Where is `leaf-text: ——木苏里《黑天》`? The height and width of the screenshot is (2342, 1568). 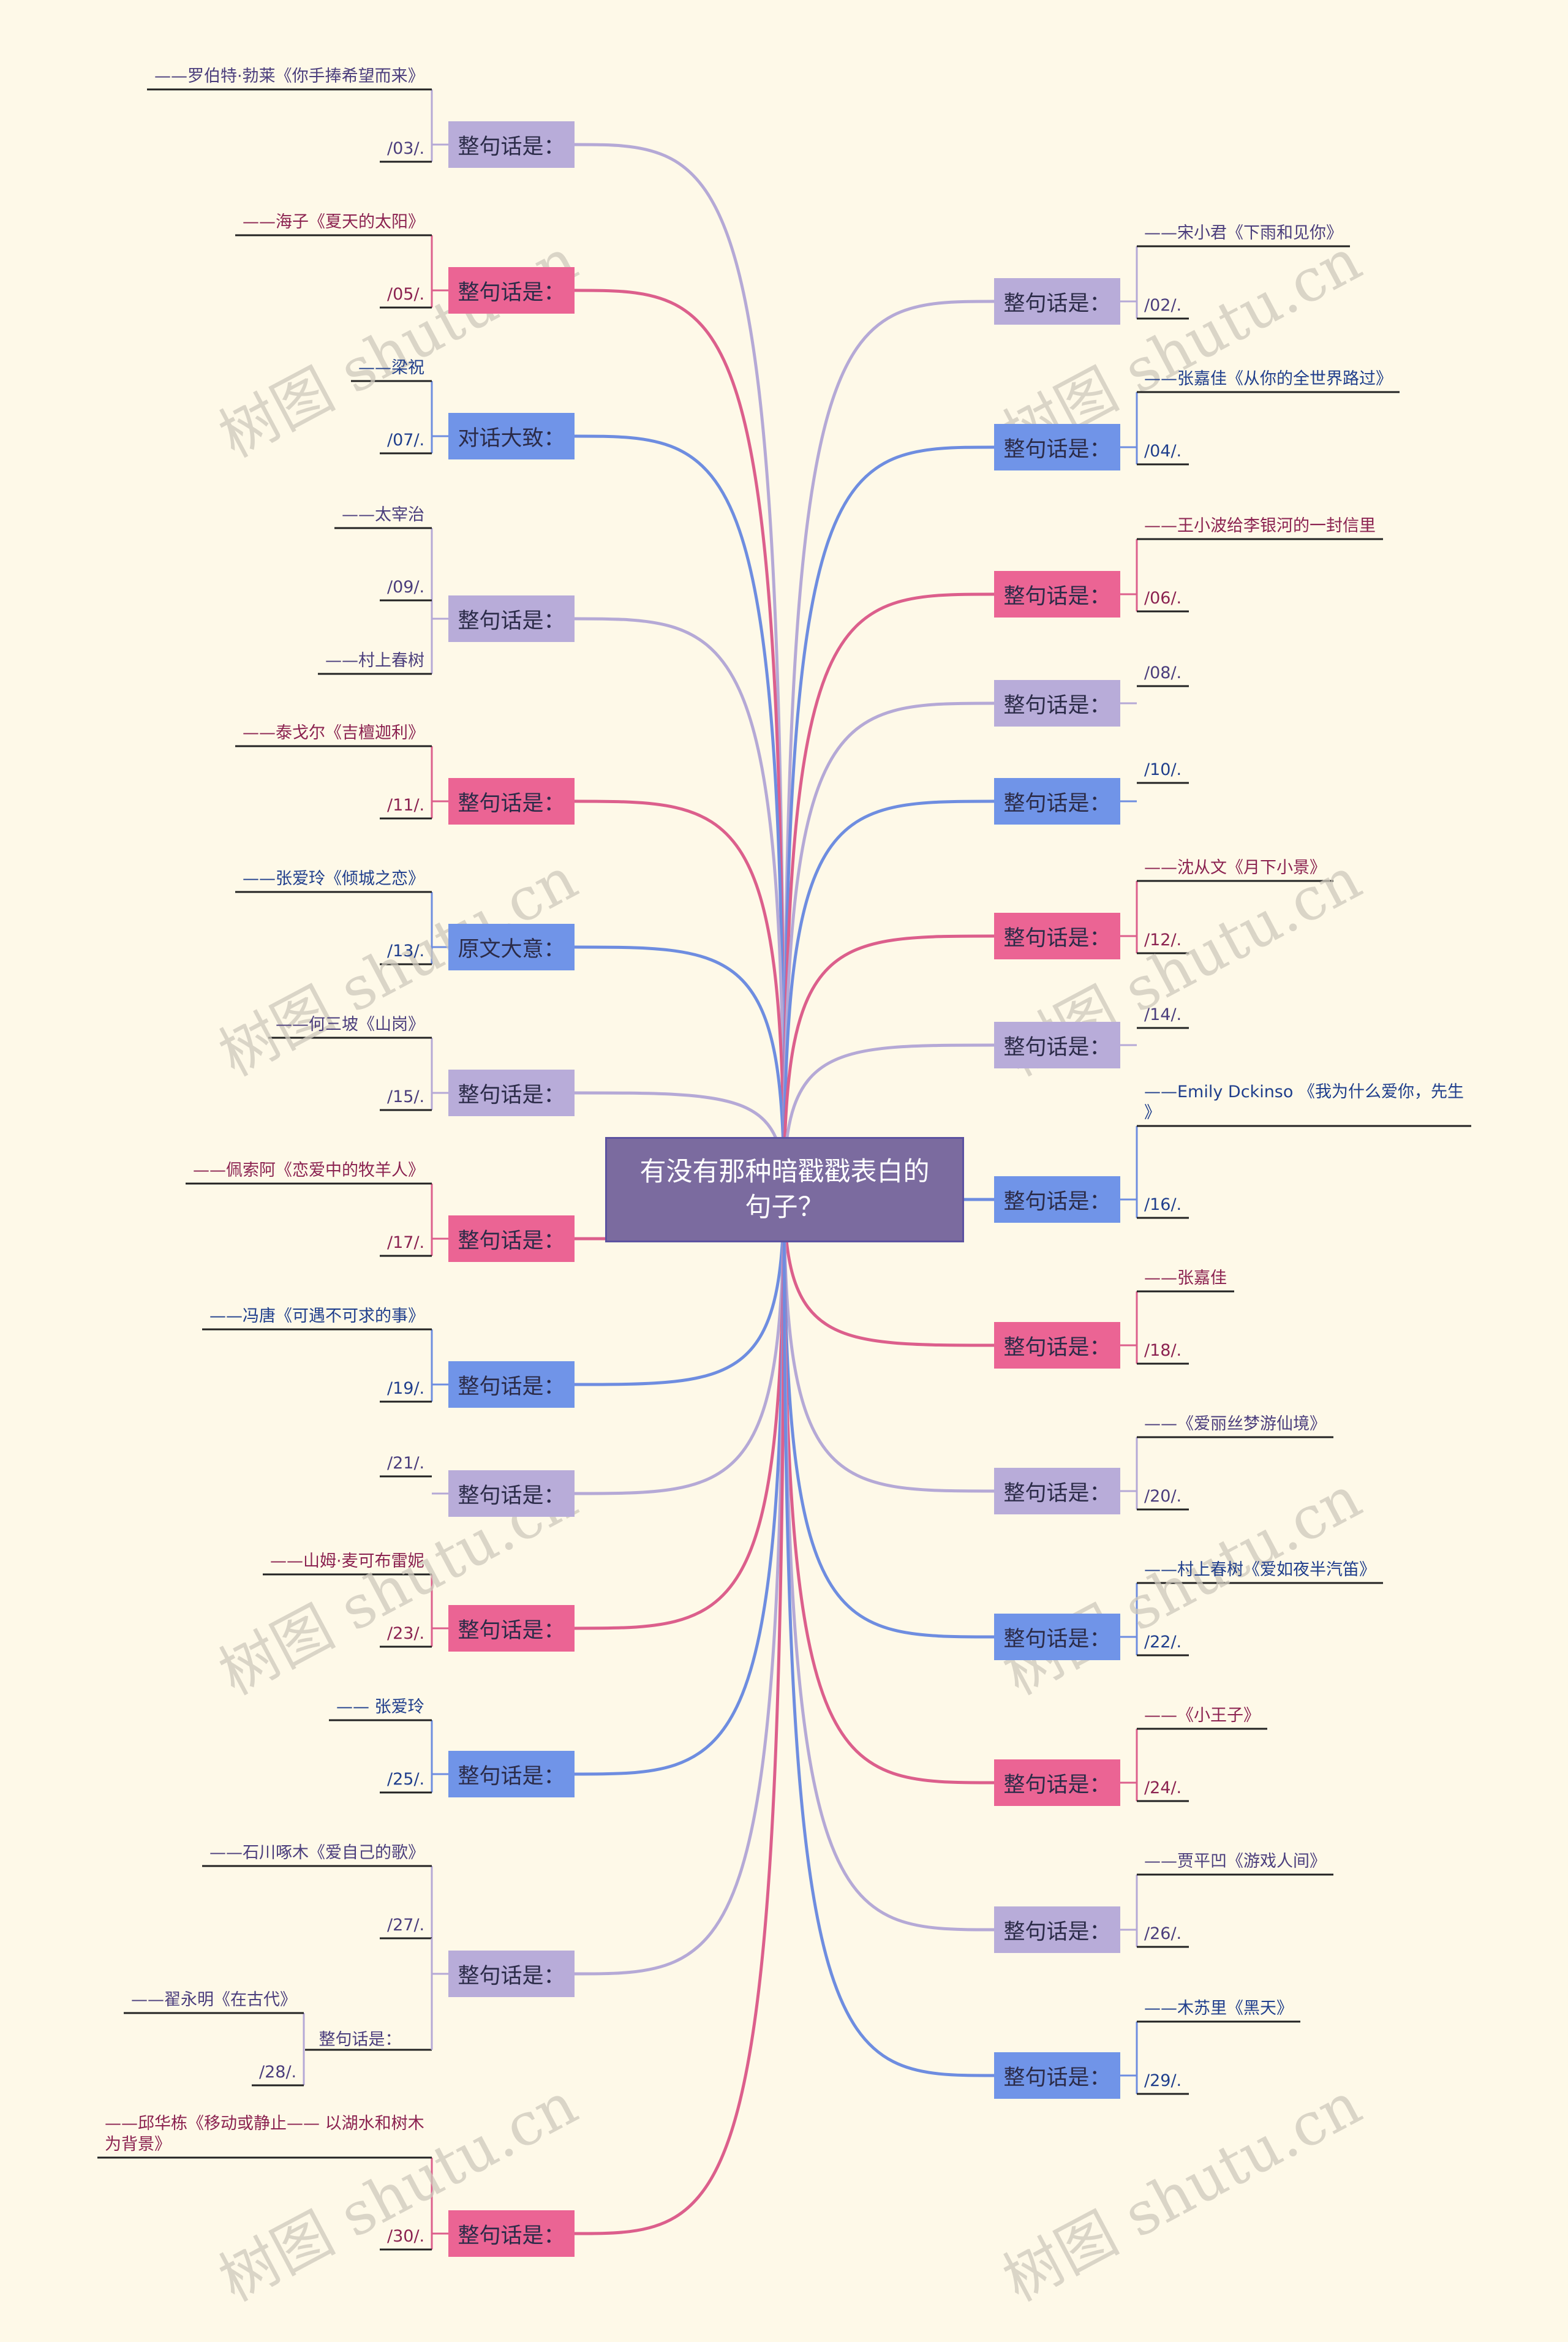 leaf-text: ——木苏里《黑天》 is located at coordinates (1219, 2008).